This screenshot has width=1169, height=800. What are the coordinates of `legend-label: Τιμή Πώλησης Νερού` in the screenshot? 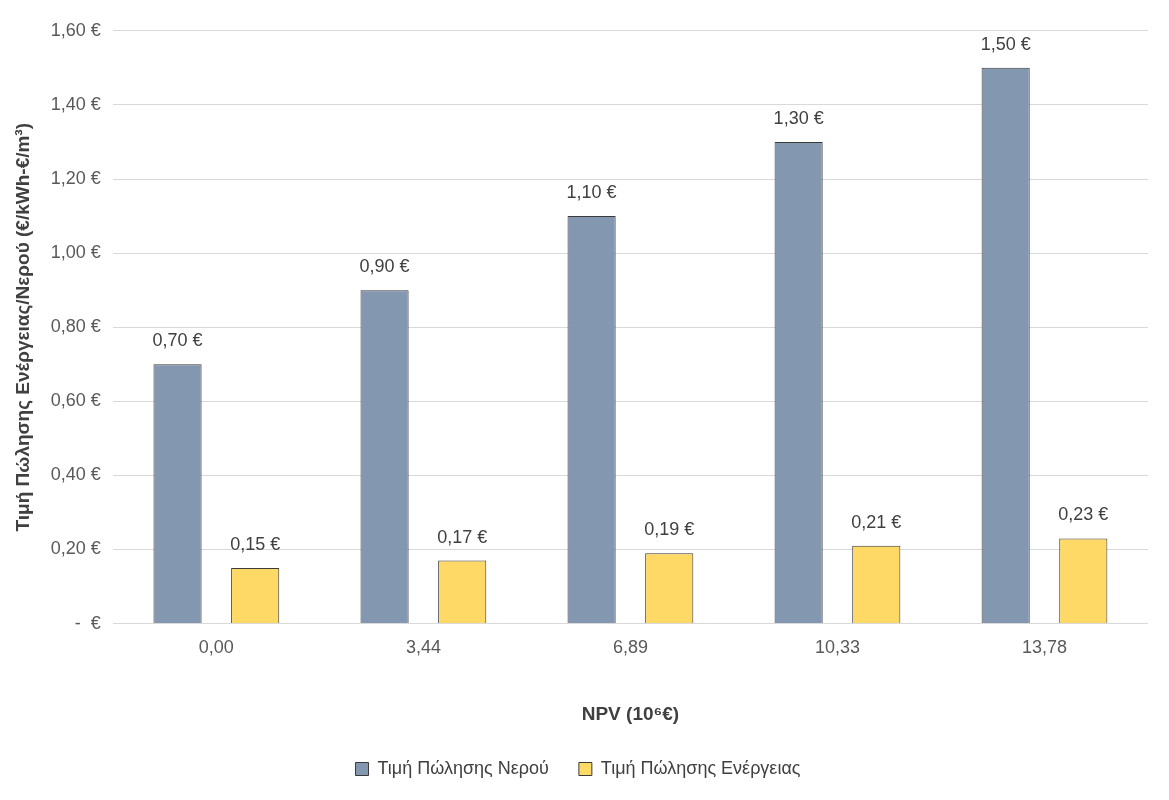 It's located at (463, 767).